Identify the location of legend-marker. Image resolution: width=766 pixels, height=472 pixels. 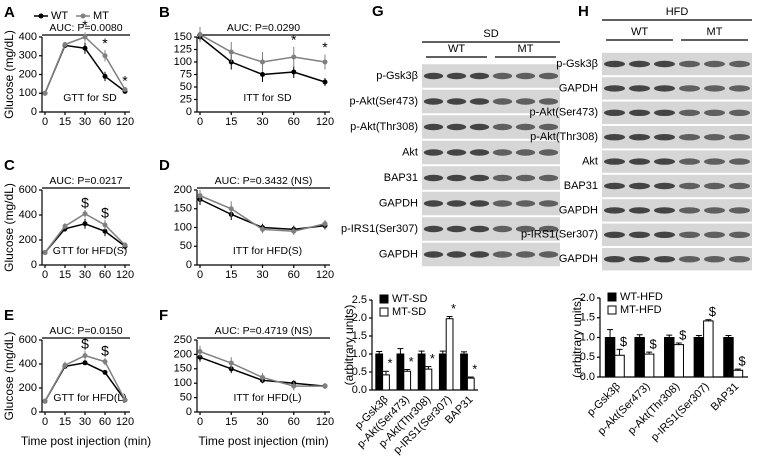
(83, 16).